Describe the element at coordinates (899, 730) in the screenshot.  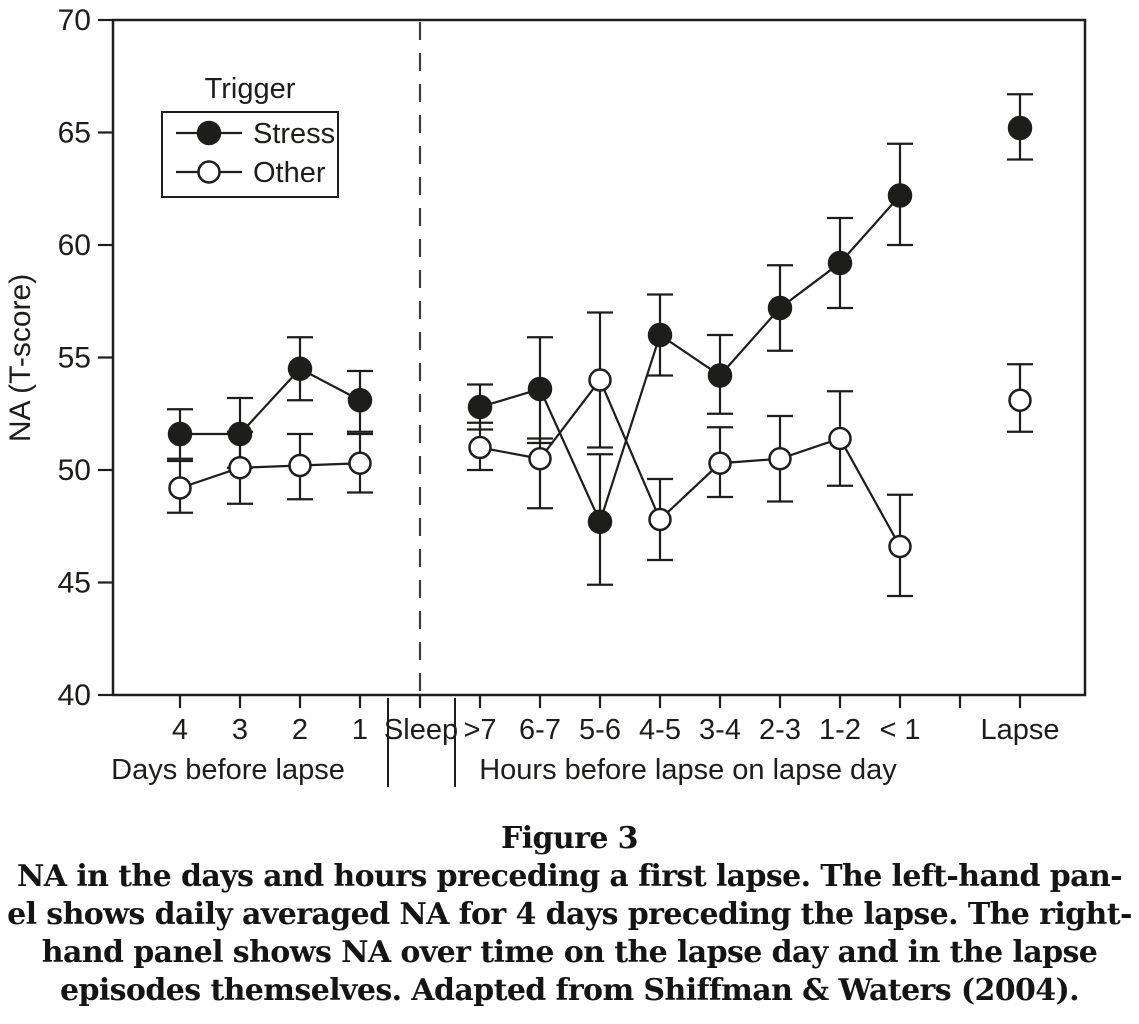
I see `x-tick-label: < 1` at that location.